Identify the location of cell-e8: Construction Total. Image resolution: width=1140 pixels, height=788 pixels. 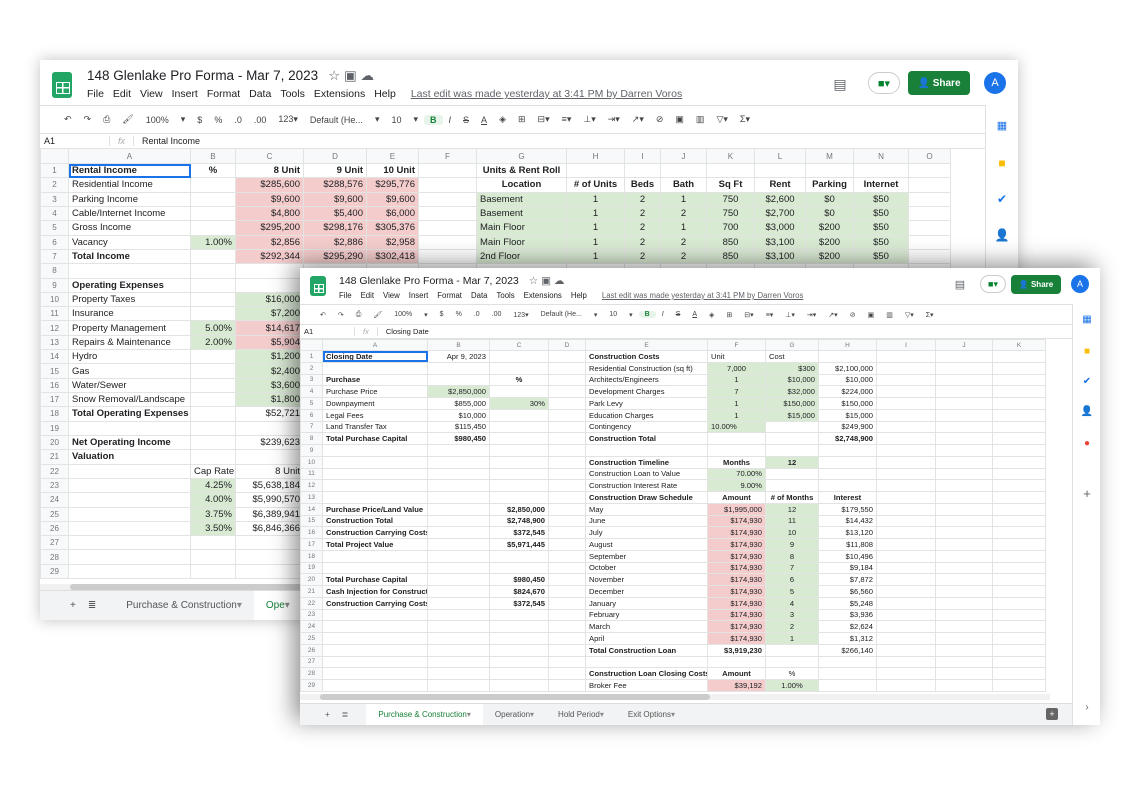
(646, 438).